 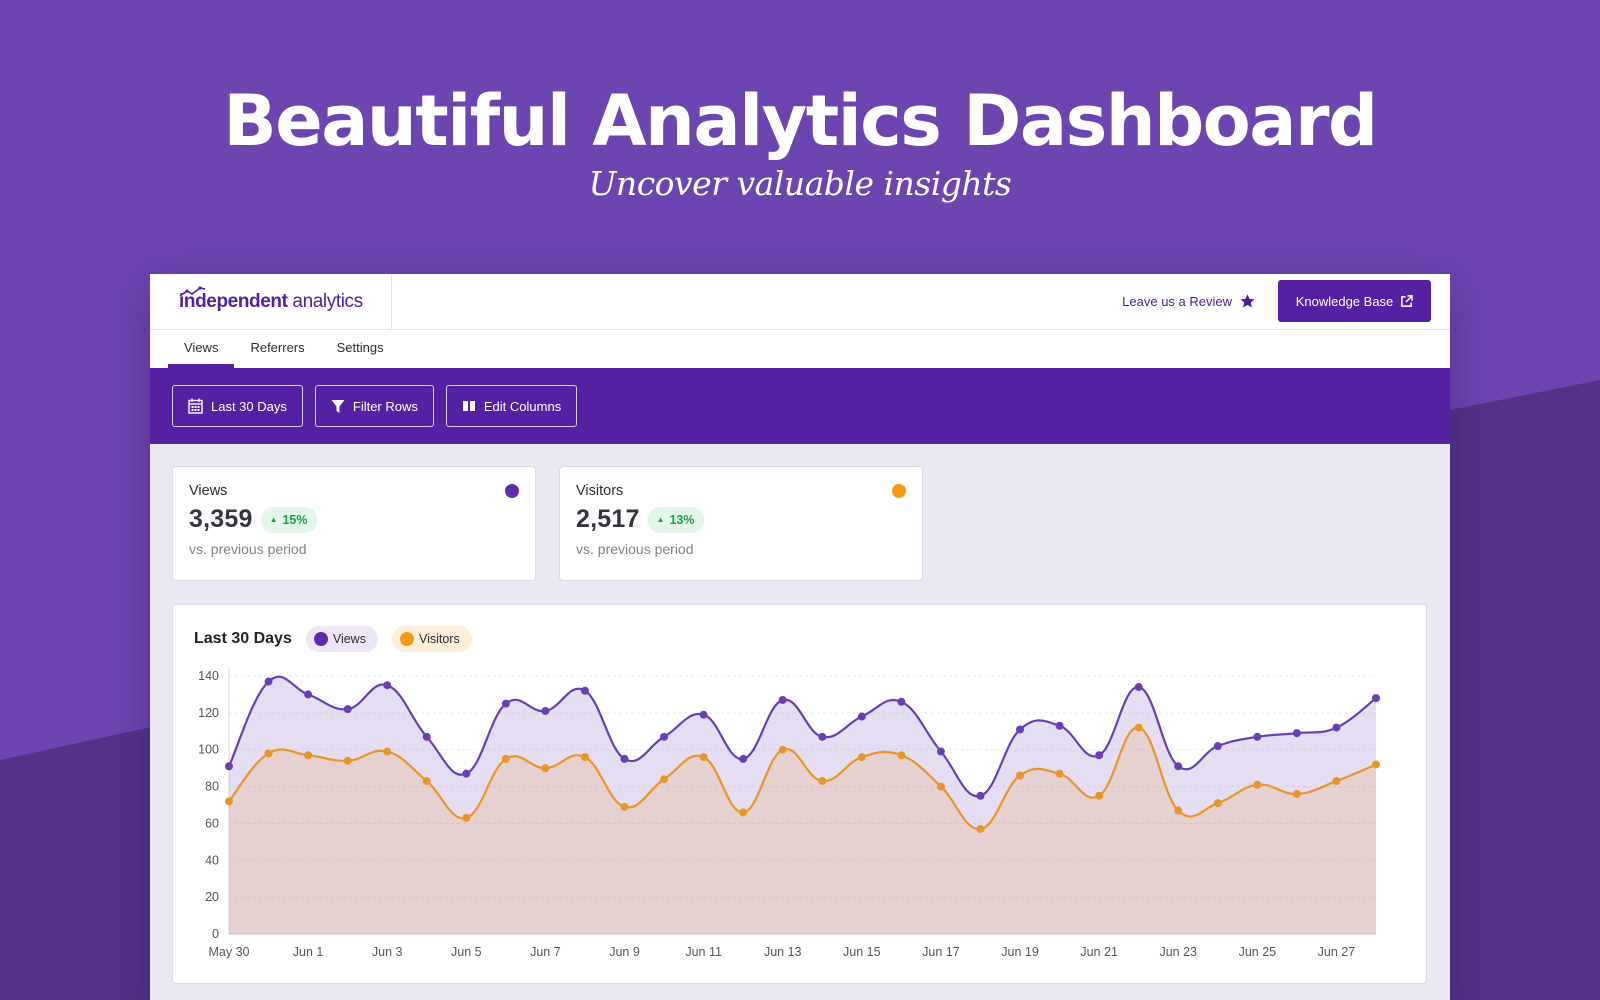 I want to click on x-tick-label: Jun 11, so click(x=703, y=952).